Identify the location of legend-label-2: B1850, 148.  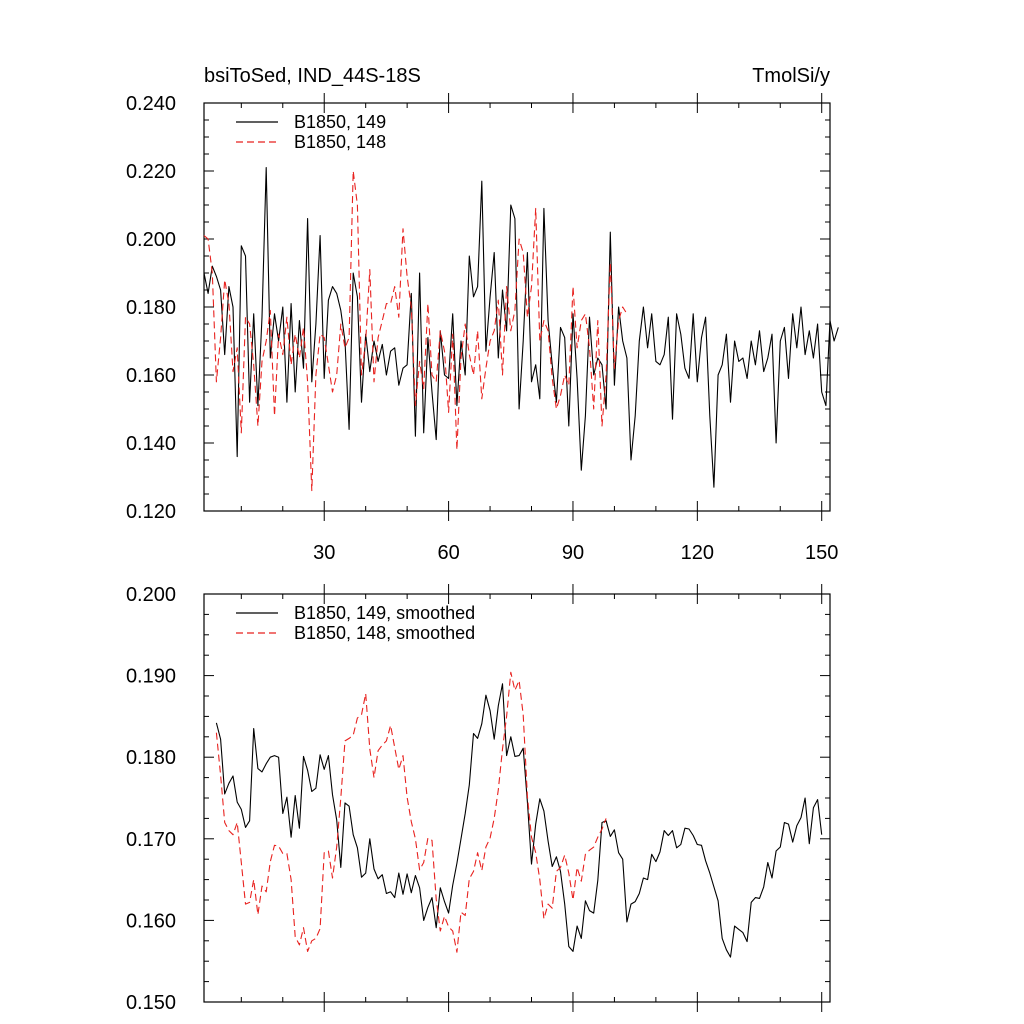
(340, 142).